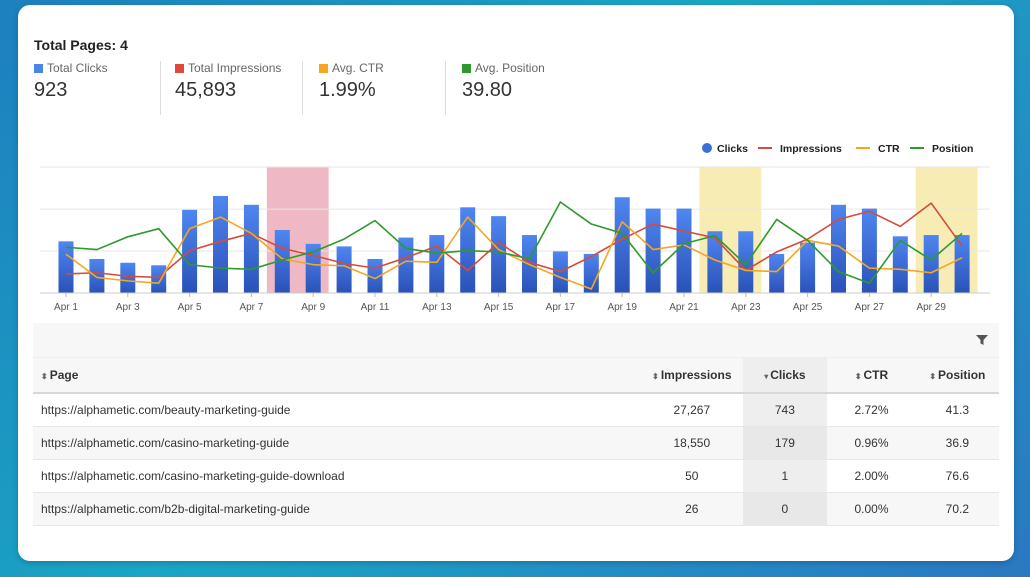 This screenshot has height=577, width=1030. I want to click on cell-impressions: 26, so click(692, 509).